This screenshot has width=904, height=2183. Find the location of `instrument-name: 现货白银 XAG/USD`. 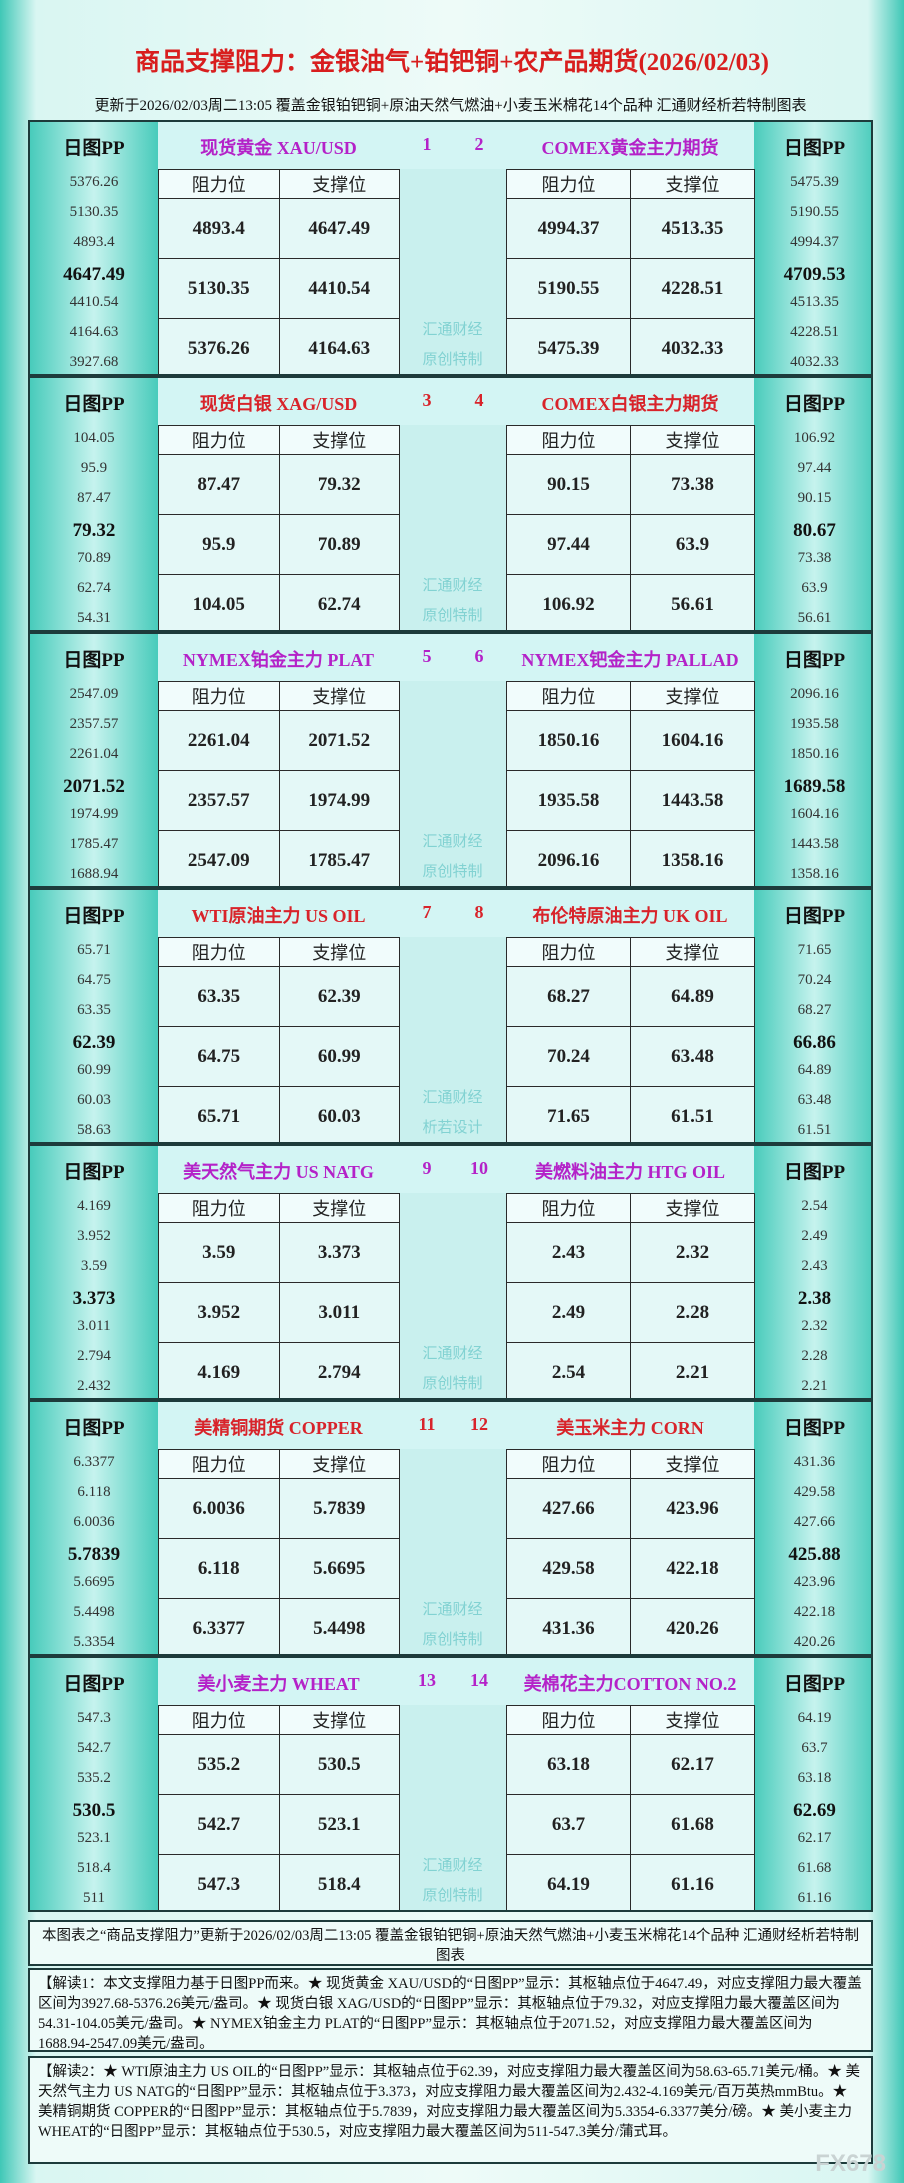

instrument-name: 现货白银 XAG/USD is located at coordinates (278, 404).